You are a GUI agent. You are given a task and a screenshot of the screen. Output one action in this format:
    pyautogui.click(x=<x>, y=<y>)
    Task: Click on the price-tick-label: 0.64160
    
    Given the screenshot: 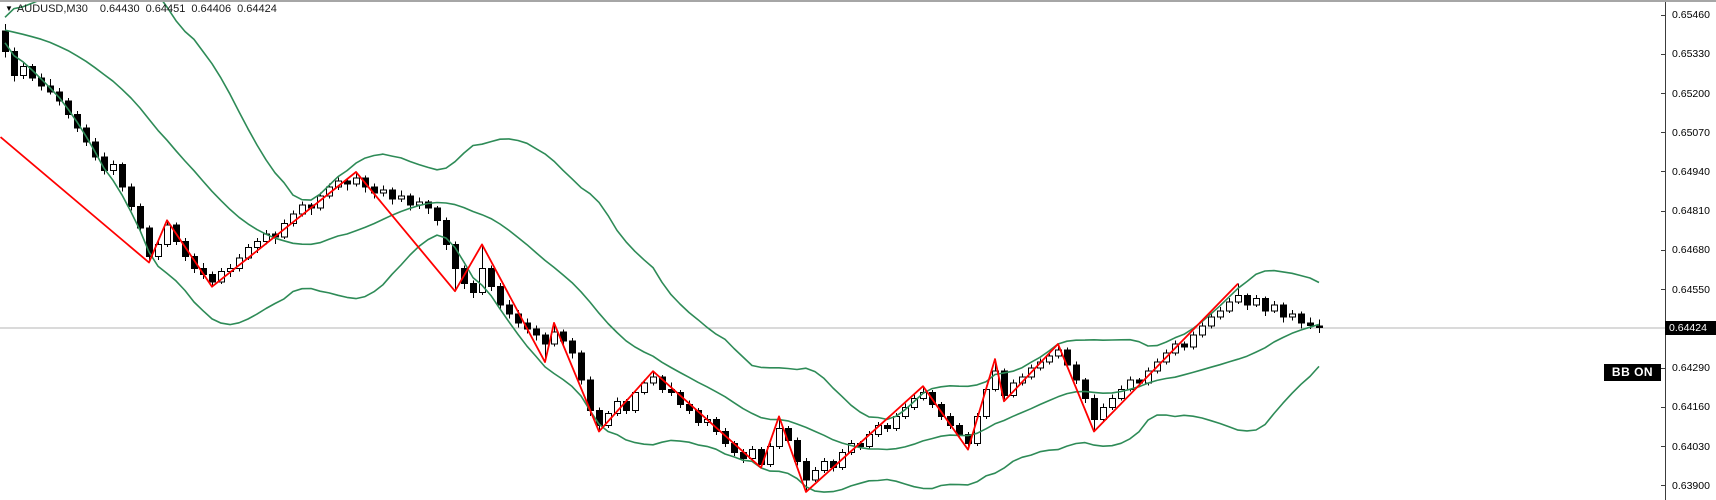 What is the action you would take?
    pyautogui.click(x=1691, y=407)
    